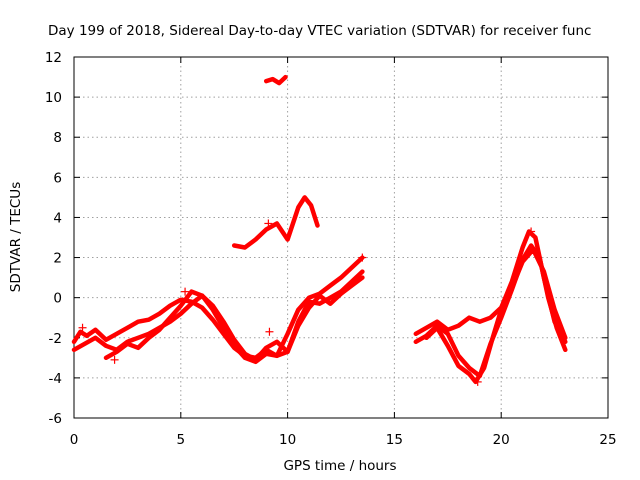  Describe the element at coordinates (57, 299) in the screenshot. I see `y-tick-label: 0` at that location.